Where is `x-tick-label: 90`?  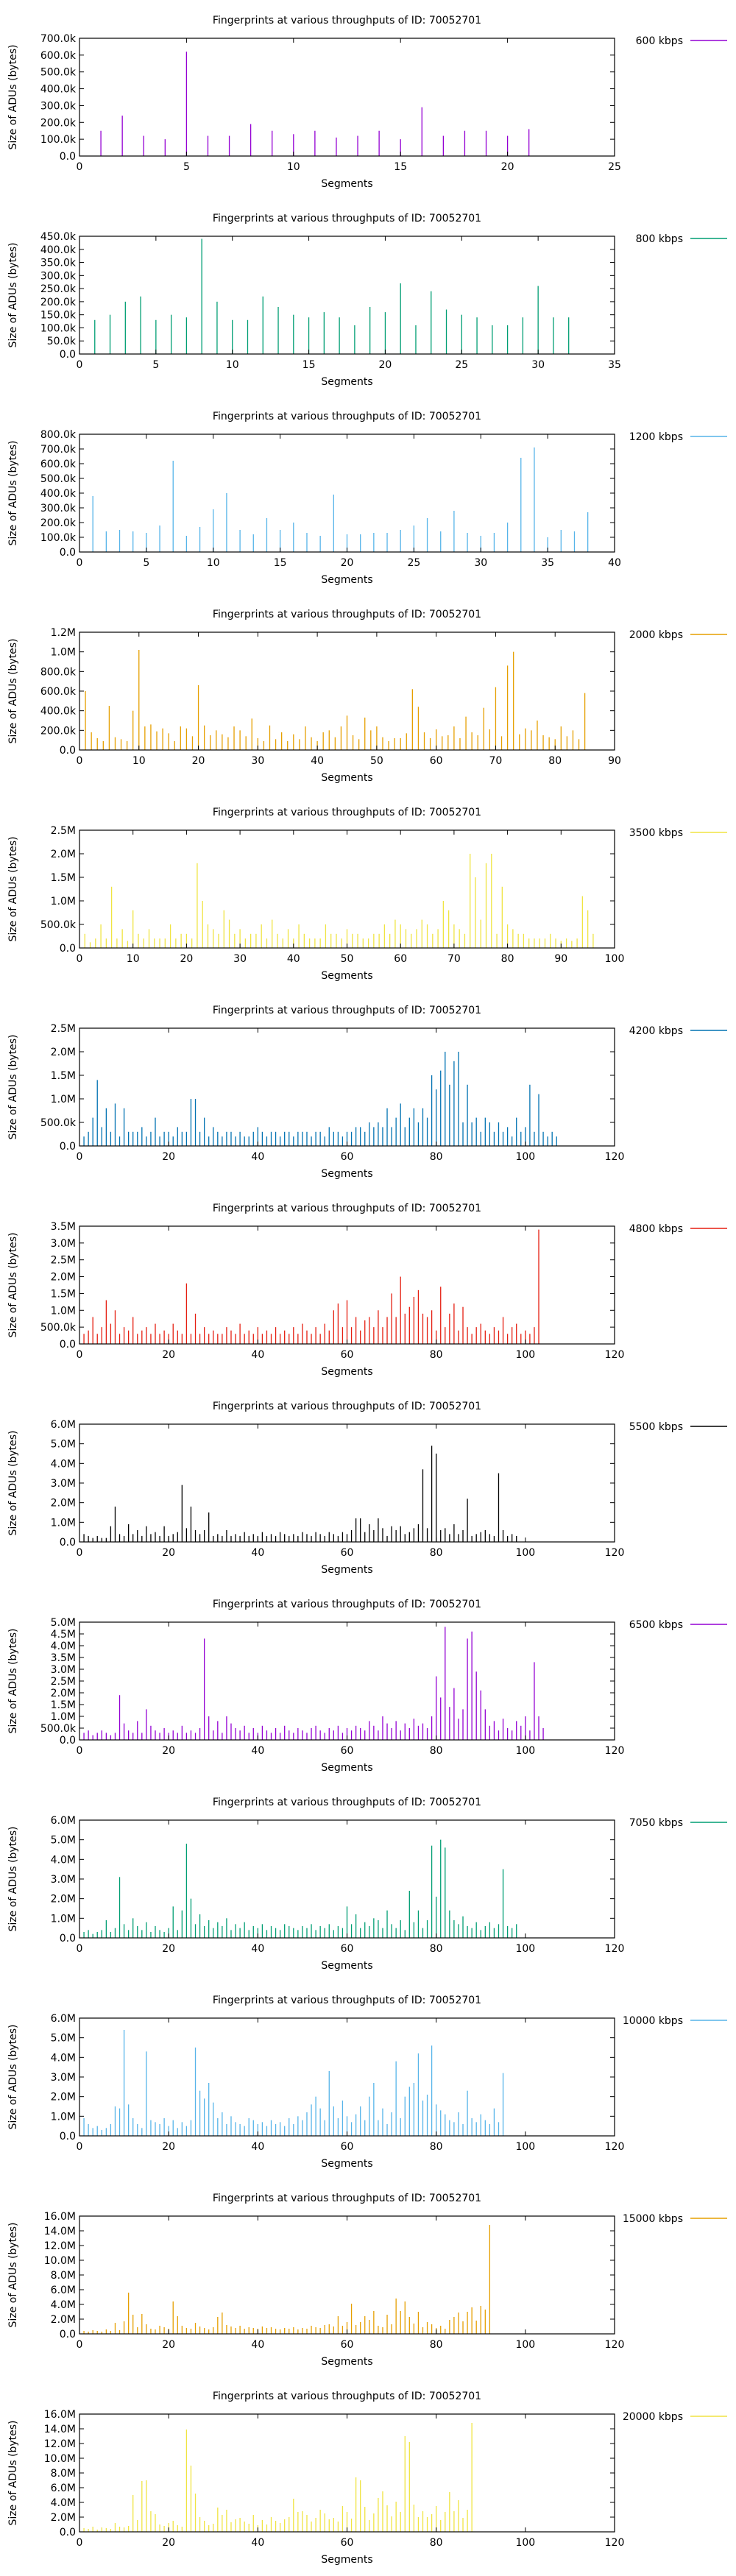
x-tick-label: 90 is located at coordinates (560, 959).